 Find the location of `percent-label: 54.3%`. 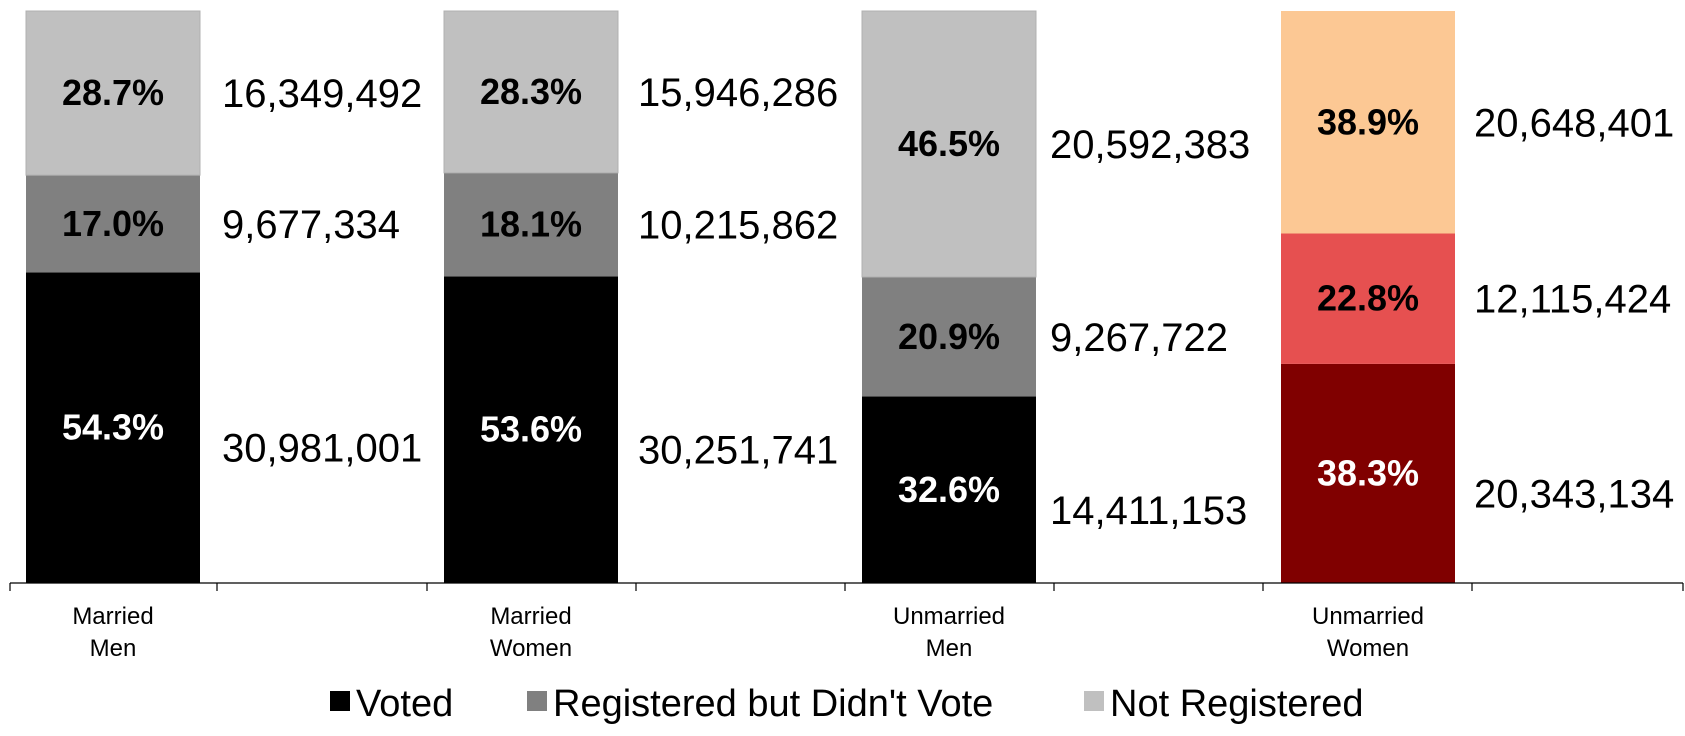

percent-label: 54.3% is located at coordinates (113, 427).